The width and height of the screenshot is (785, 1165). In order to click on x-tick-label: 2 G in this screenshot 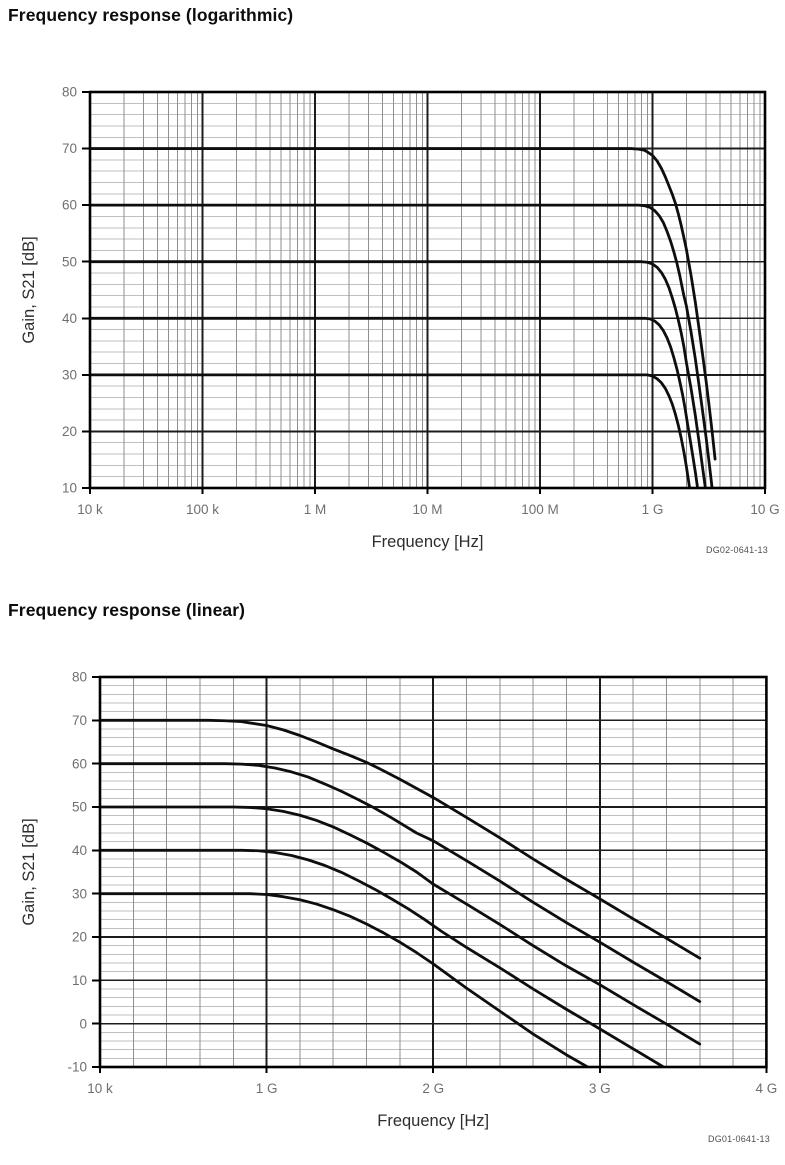, I will do `click(433, 1088)`.